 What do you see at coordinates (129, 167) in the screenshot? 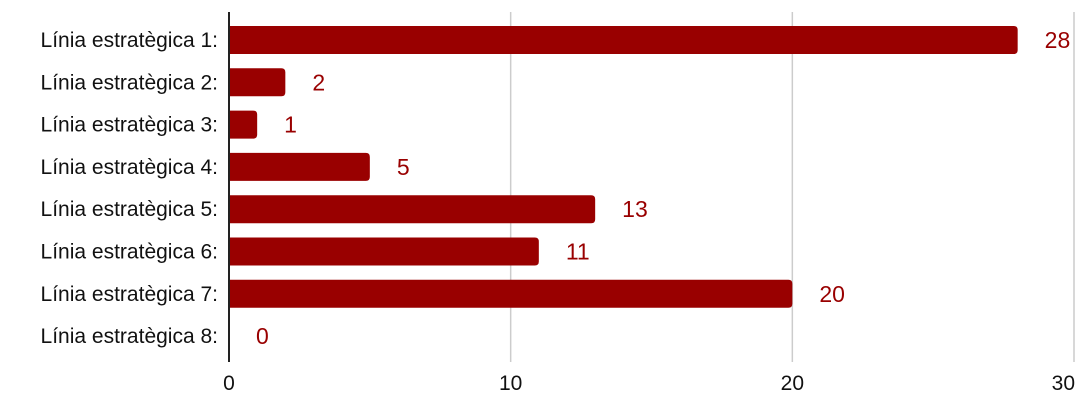
I see `category-label: Línia estratègica 4:` at bounding box center [129, 167].